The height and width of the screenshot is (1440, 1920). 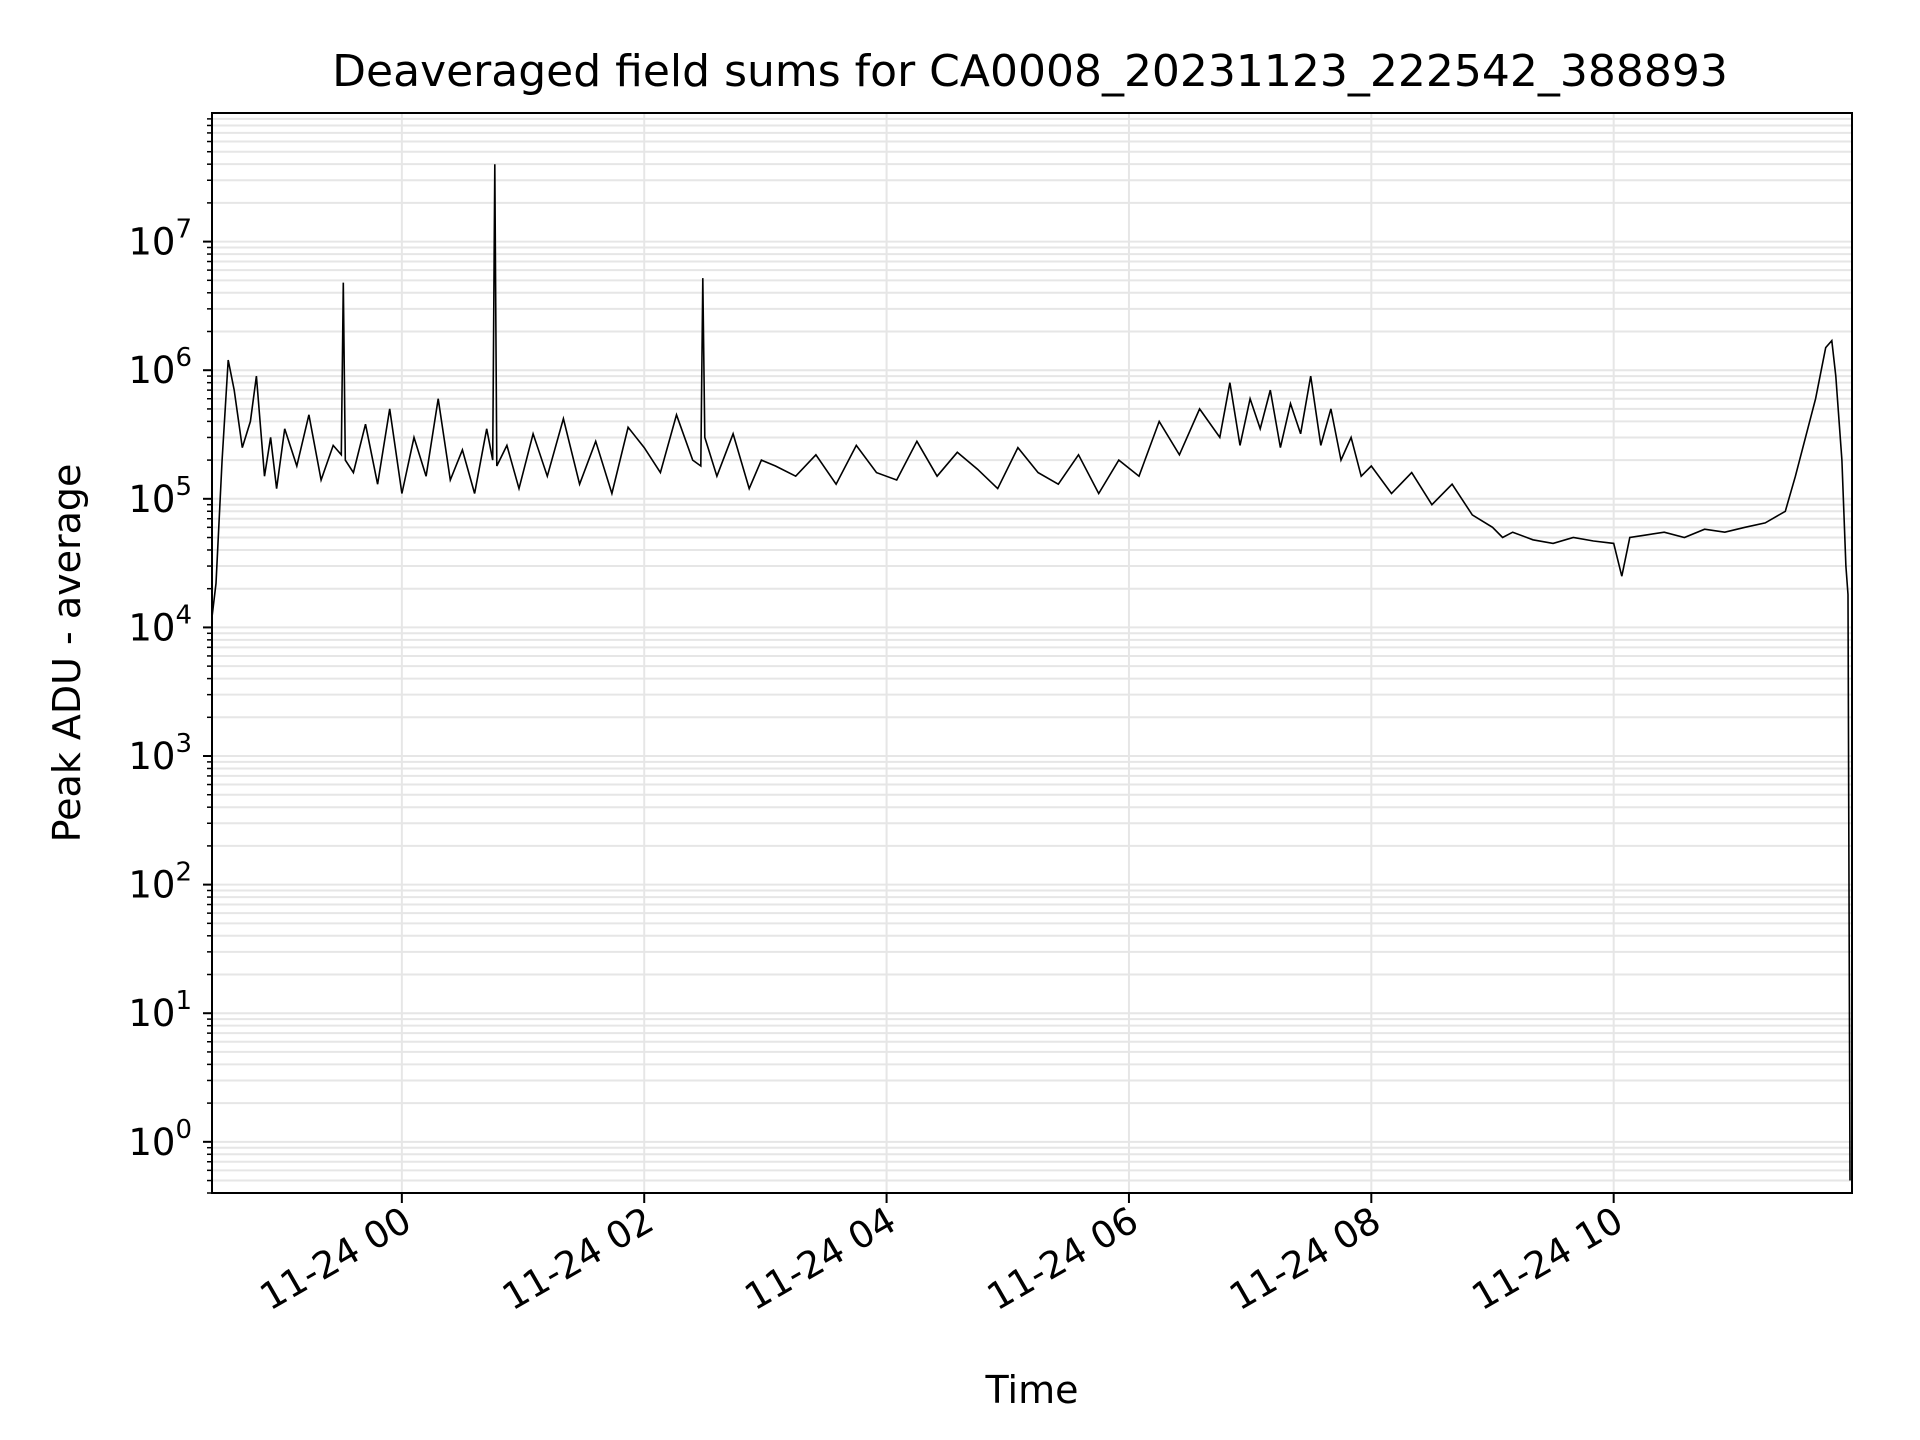 I want to click on y-tick-exponent: 2, so click(x=183, y=873).